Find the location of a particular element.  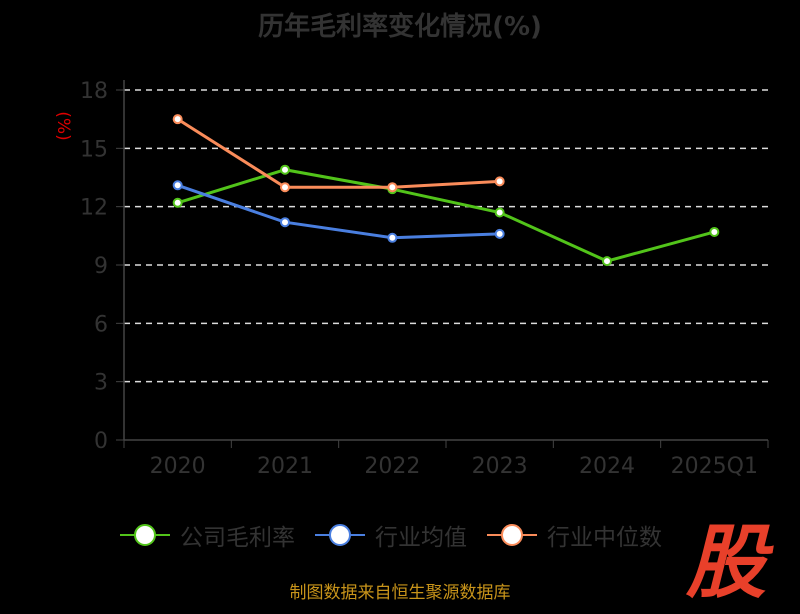

chart-title: 历年毛利率变化情况(%) is located at coordinates (400, 27).